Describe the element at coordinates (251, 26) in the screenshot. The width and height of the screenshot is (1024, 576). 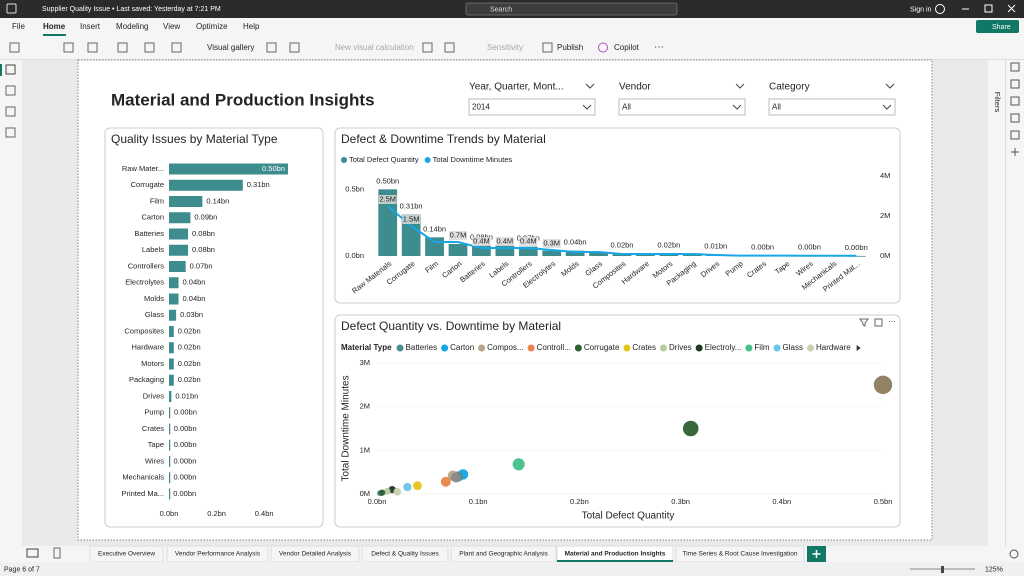
I see `menu-item: Help` at that location.